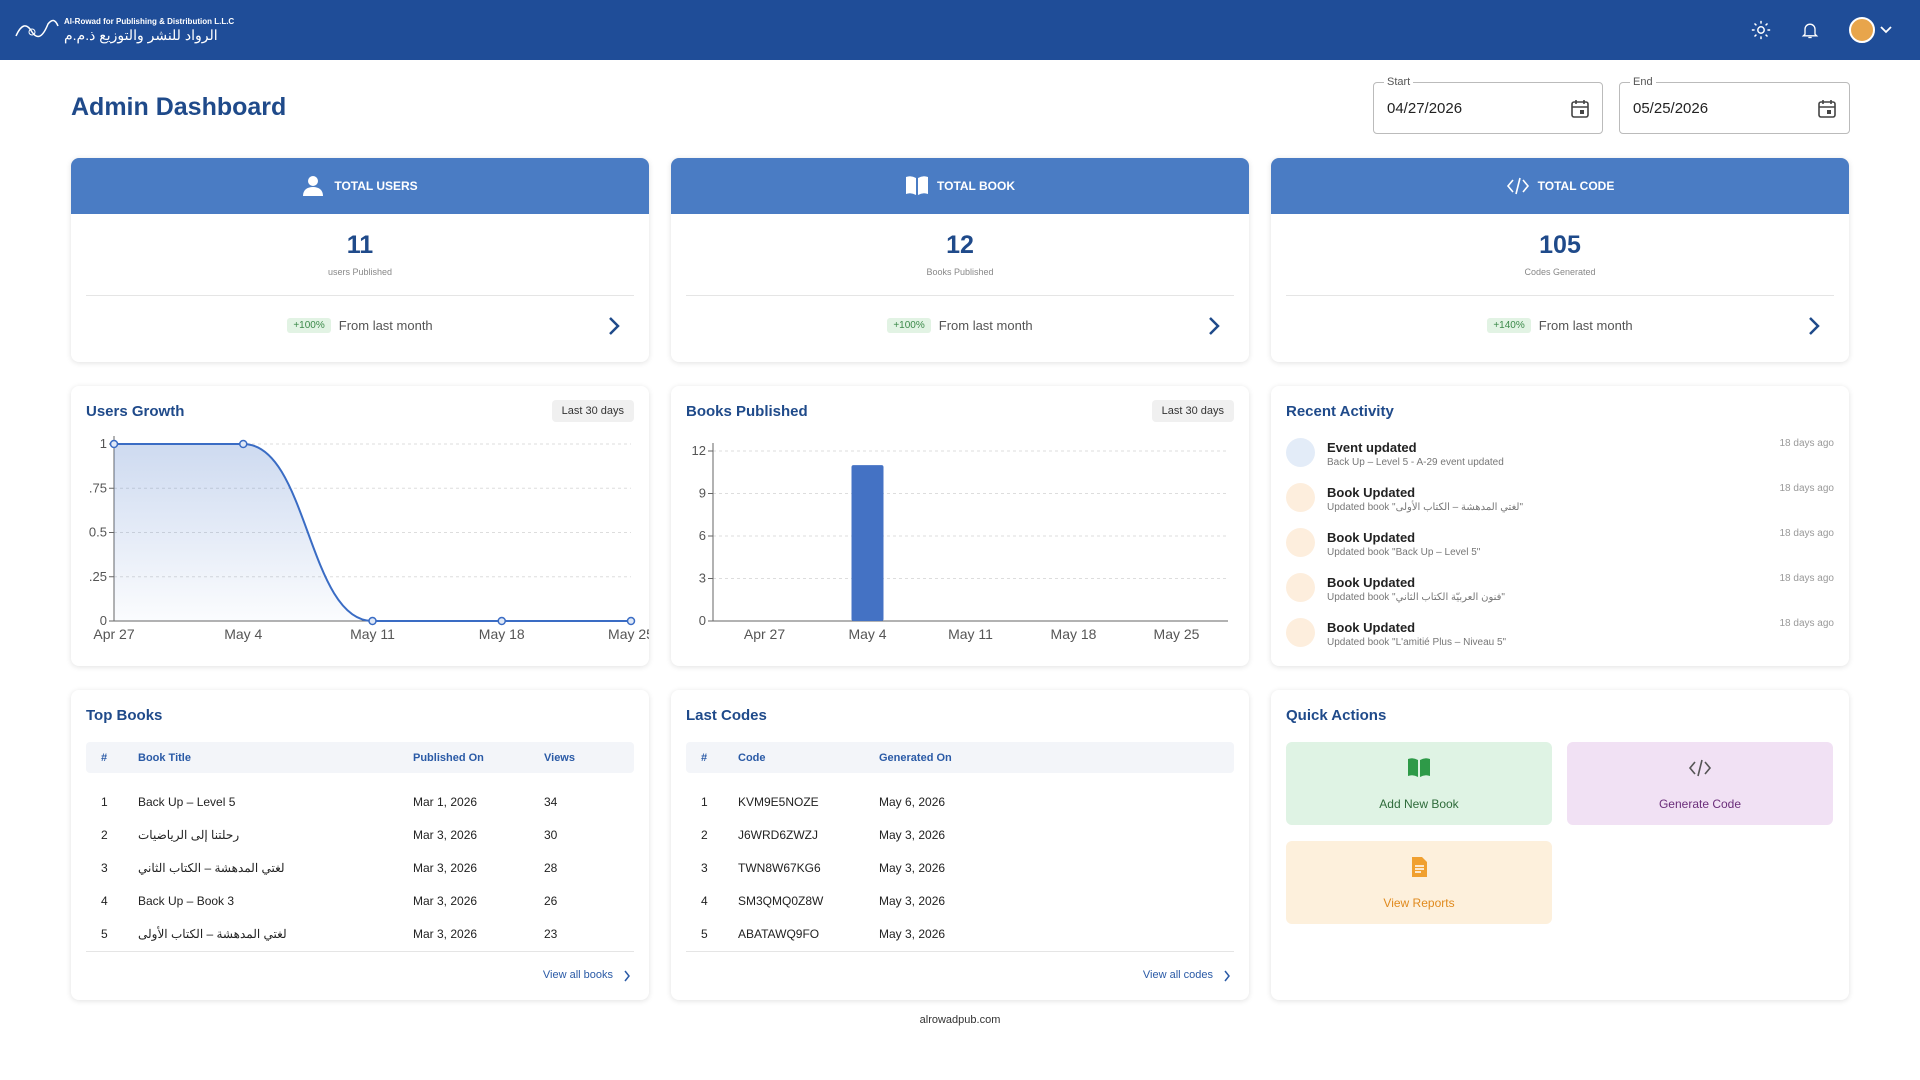 This screenshot has height=1080, width=1920. What do you see at coordinates (747, 411) in the screenshot?
I see `chart-title: Books Published` at bounding box center [747, 411].